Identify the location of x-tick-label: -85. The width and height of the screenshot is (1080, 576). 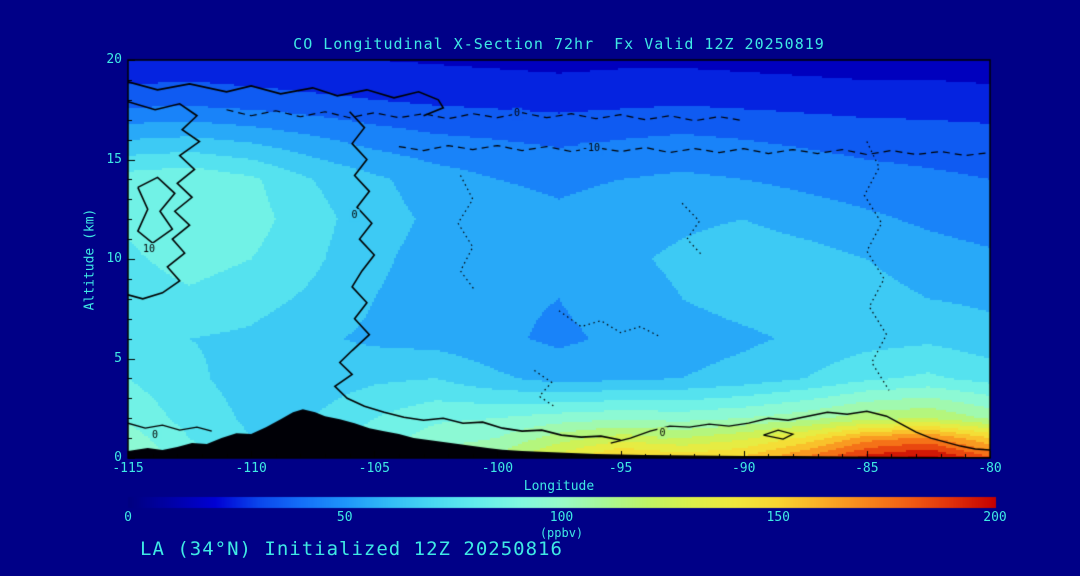
(867, 468).